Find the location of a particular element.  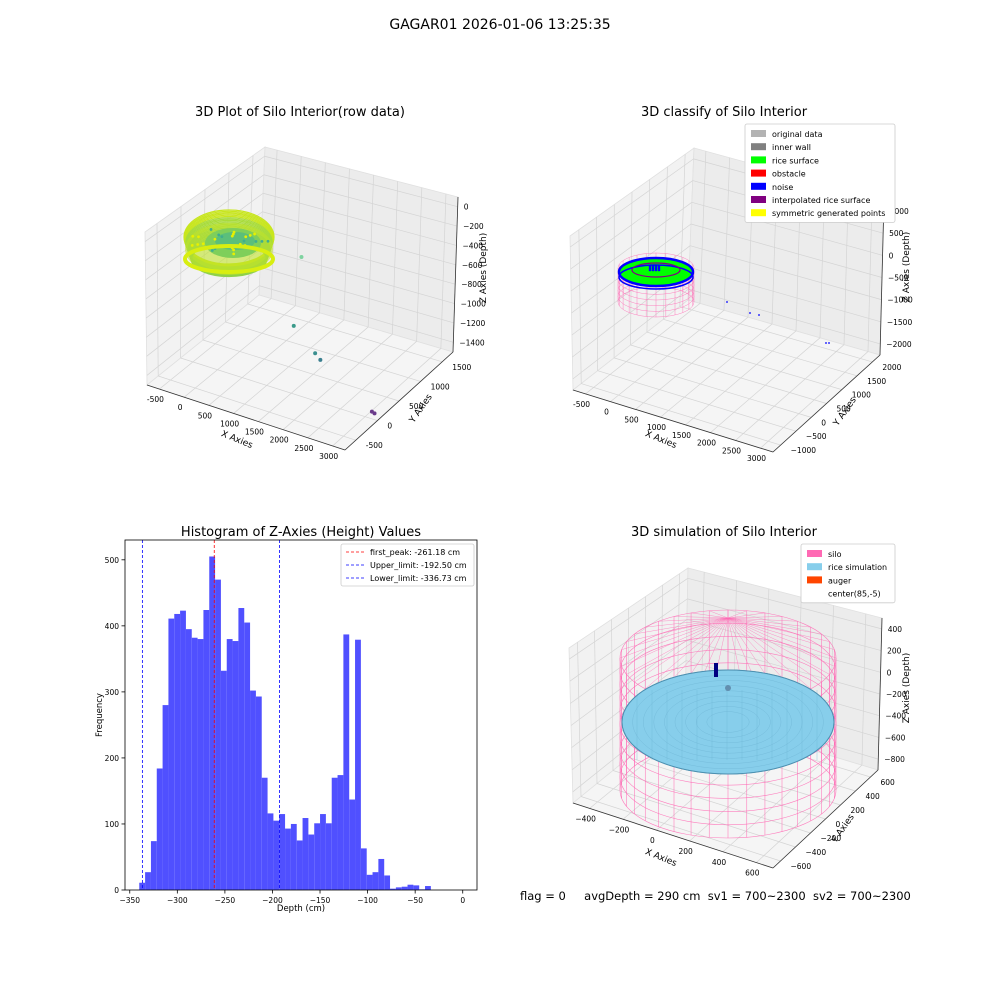

legend-entry: interpolated rice surface is located at coordinates (821, 200).